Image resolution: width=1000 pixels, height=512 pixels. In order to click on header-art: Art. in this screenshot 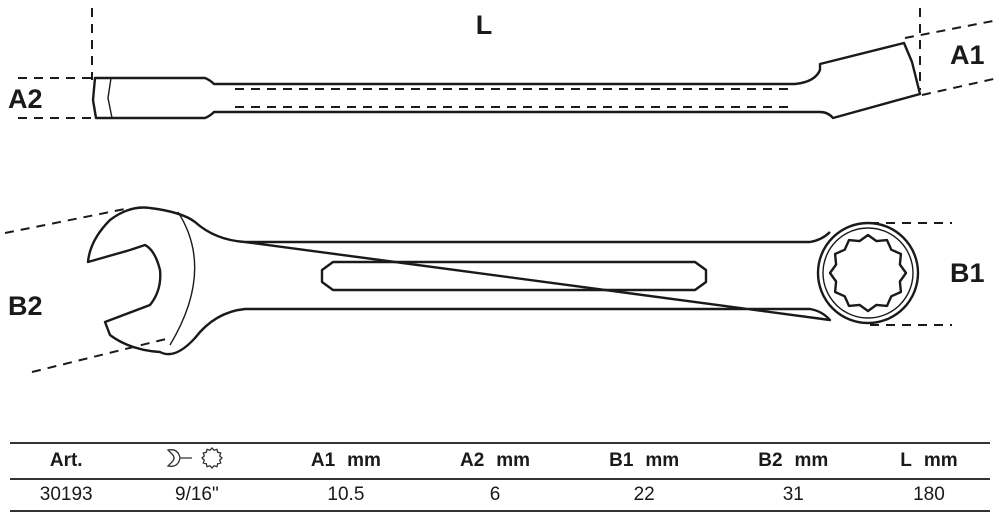, I will do `click(66, 461)`.